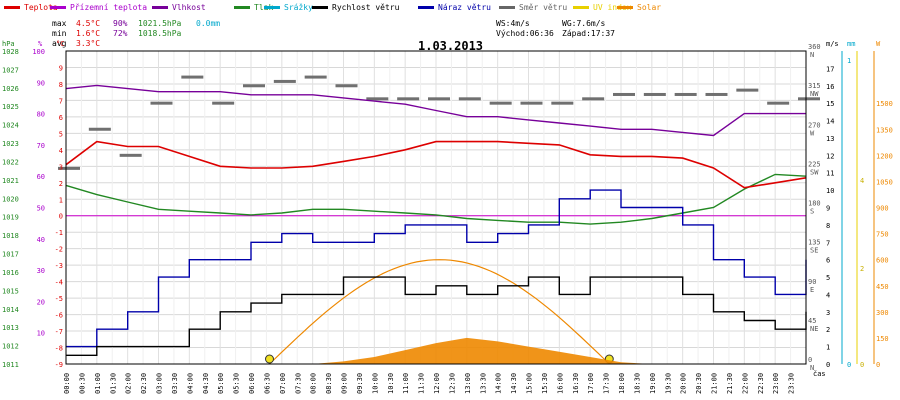  Describe the element at coordinates (391, 383) in the screenshot. I see `x-tick-label: 10:30` at that location.